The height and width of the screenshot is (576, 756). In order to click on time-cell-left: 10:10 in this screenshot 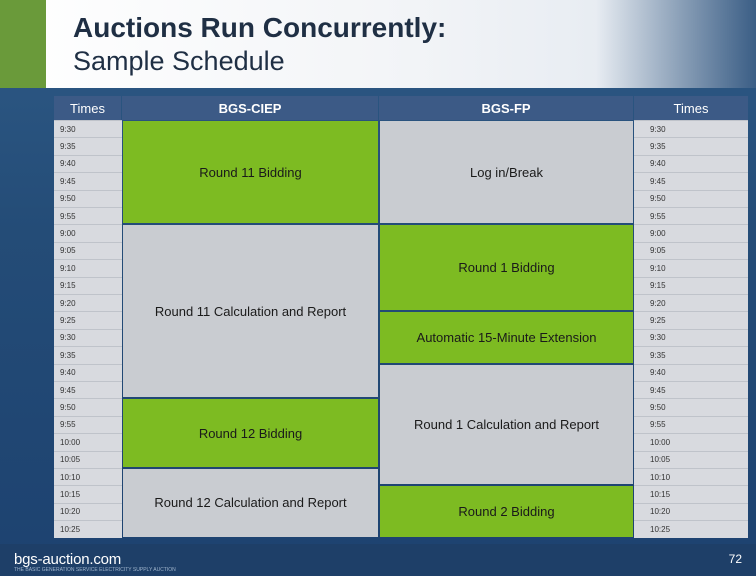, I will do `click(88, 477)`.